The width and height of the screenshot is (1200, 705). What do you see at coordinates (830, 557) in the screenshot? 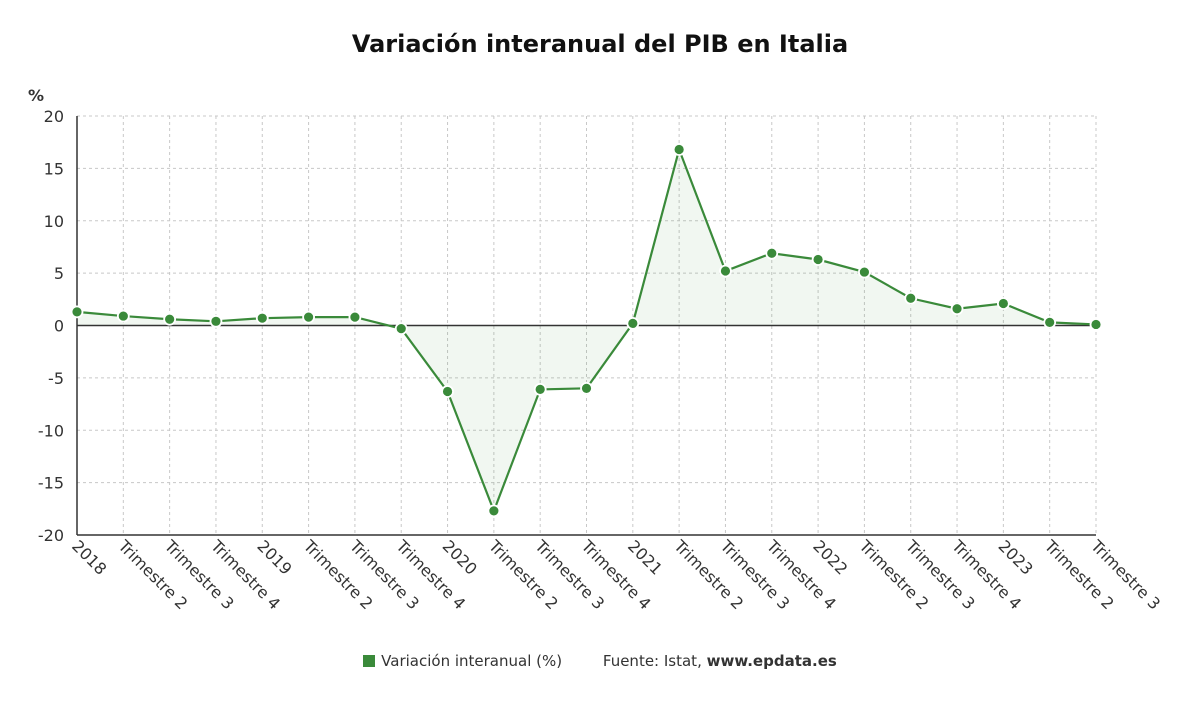
I see `x-tick-label: 2022` at bounding box center [830, 557].